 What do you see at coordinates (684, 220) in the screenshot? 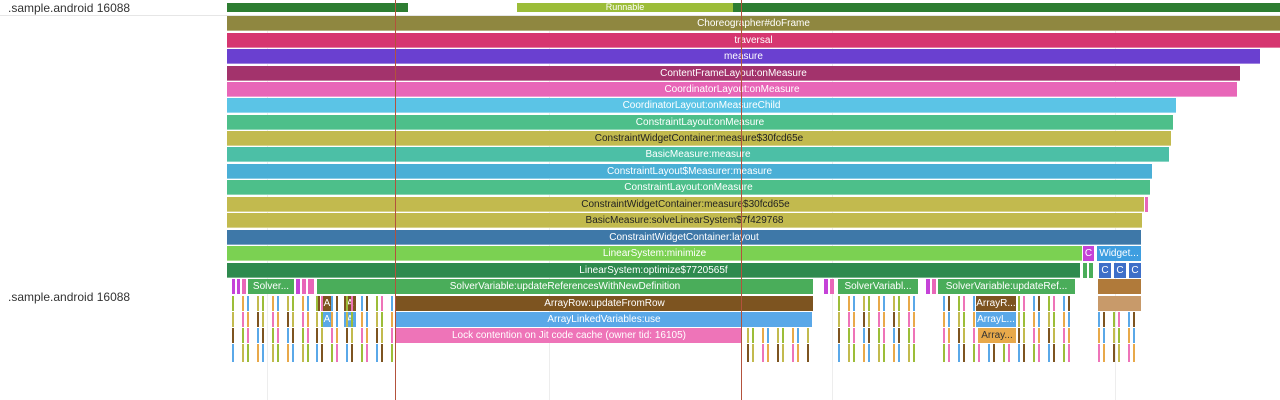
I see `slice-solve-linear-system: BasicMeasure:solveLinearSystem$7f429768` at bounding box center [684, 220].